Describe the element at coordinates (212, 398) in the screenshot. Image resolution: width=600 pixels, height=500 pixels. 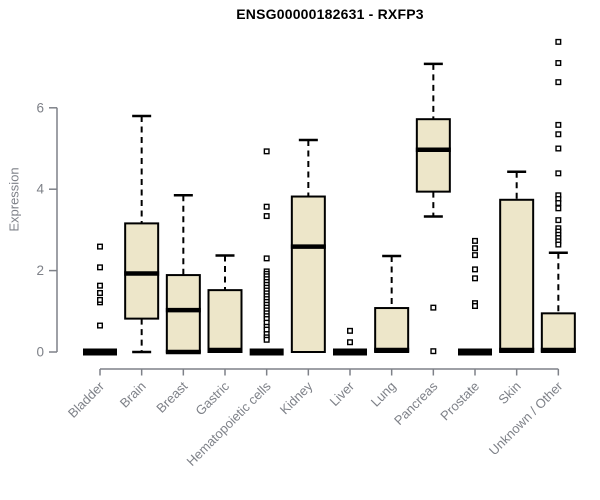
I see `x-tick-label: Gastric` at that location.